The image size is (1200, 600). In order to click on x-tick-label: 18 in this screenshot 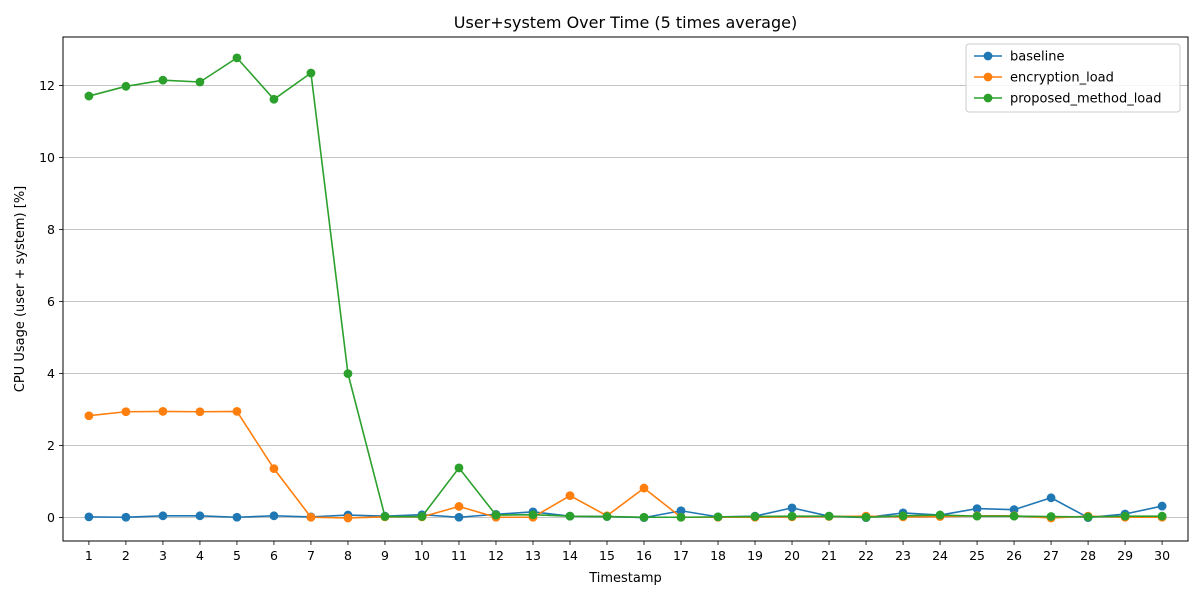, I will do `click(718, 555)`.